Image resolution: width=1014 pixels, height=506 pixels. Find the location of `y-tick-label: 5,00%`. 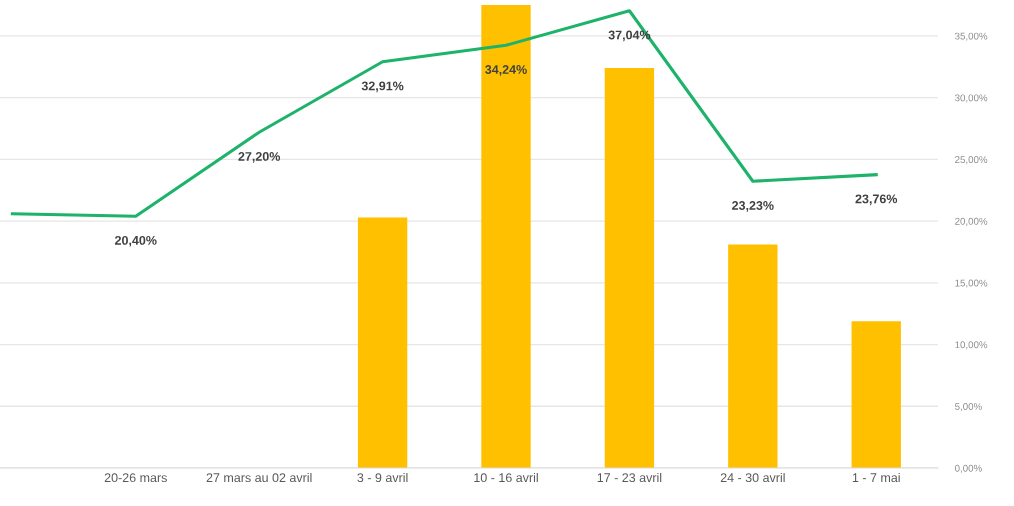

y-tick-label: 5,00% is located at coordinates (968, 407).